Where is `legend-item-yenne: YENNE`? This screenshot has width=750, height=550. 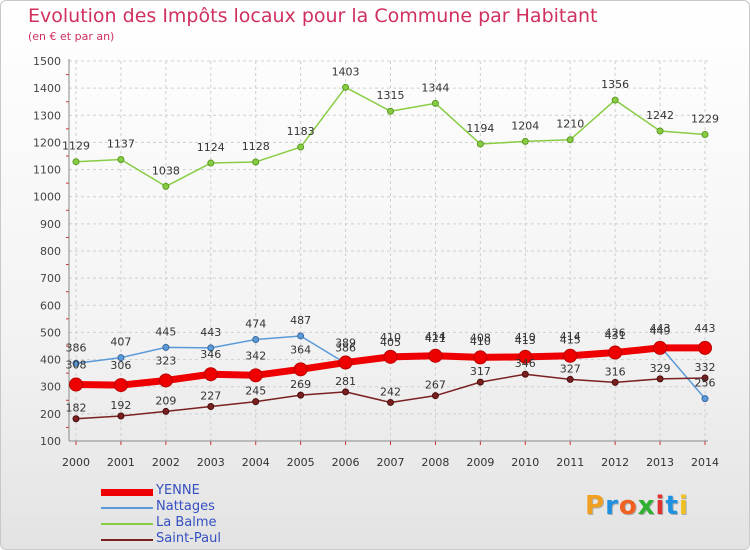
legend-item-yenne: YENNE is located at coordinates (201, 491).